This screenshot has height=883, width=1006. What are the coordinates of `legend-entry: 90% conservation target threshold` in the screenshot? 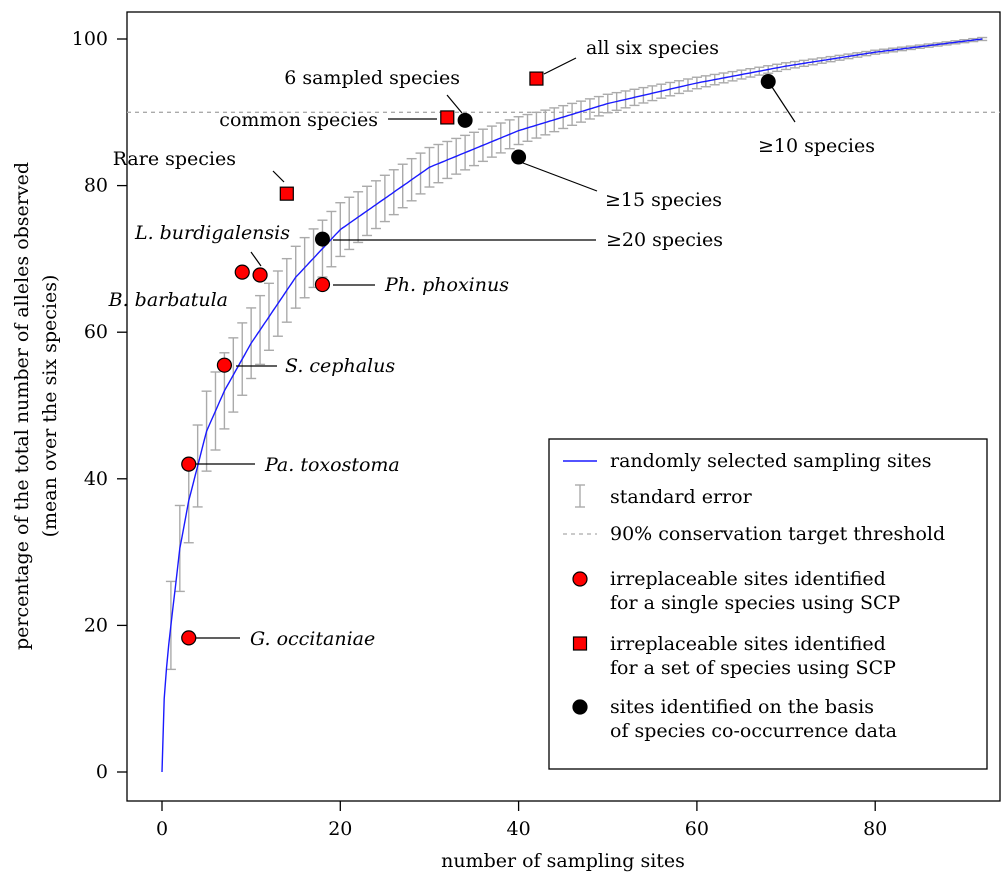 It's located at (754, 534).